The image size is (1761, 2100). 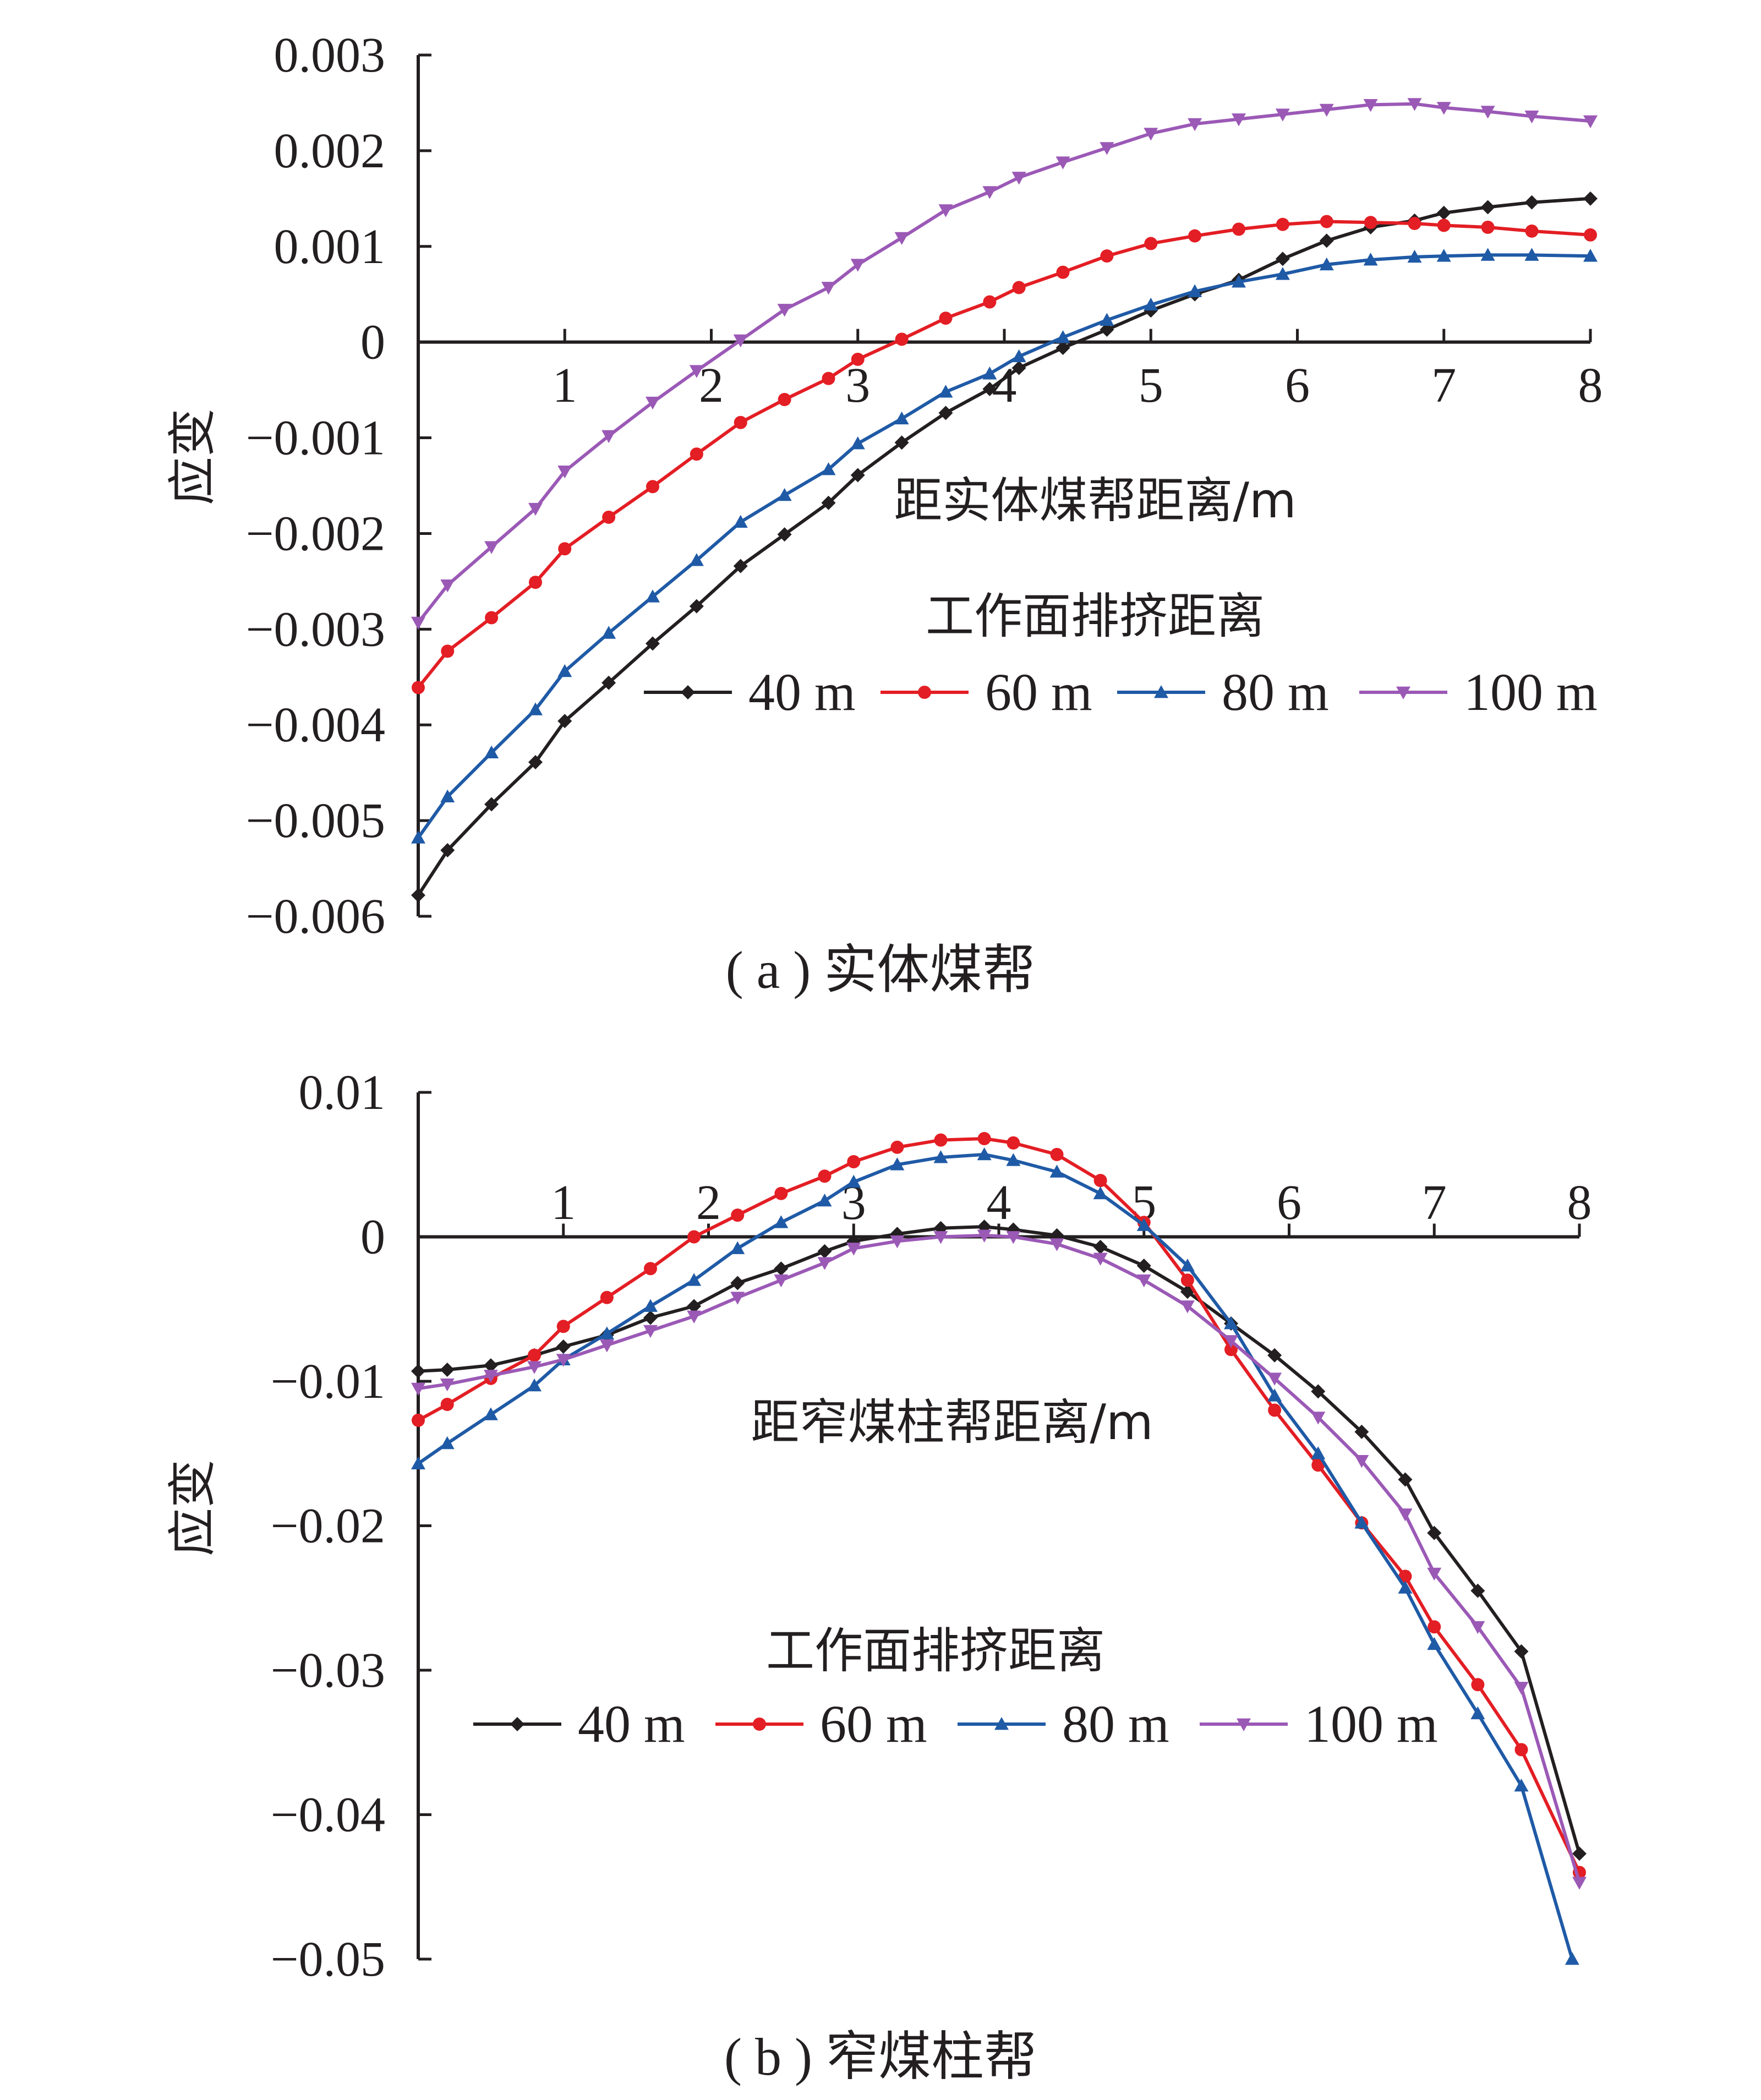 I want to click on y-tick-label: −0.03, so click(x=328, y=1670).